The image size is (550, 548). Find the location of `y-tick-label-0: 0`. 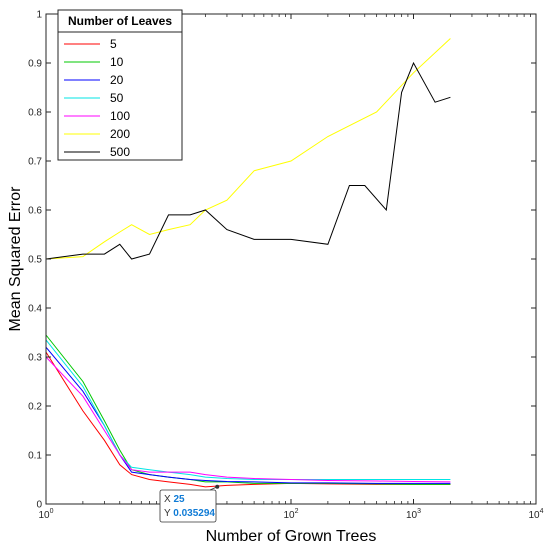

y-tick-label-0: 0 is located at coordinates (39, 505).